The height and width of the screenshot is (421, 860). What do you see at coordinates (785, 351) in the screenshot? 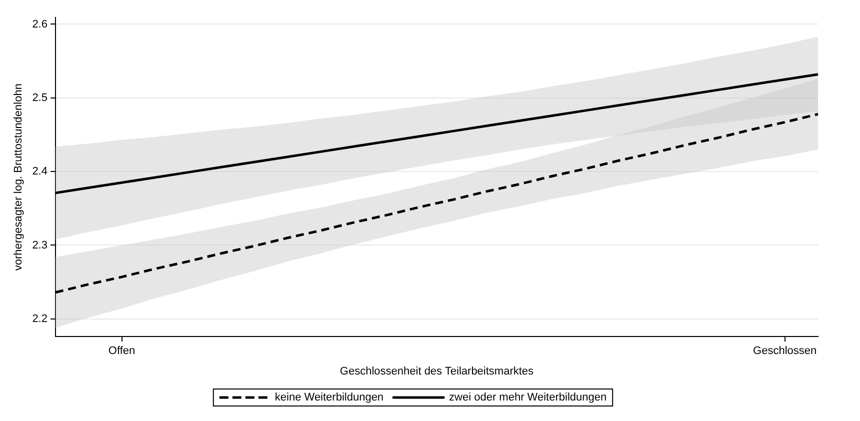
I see `x-tick-label: Geschlossen` at bounding box center [785, 351].